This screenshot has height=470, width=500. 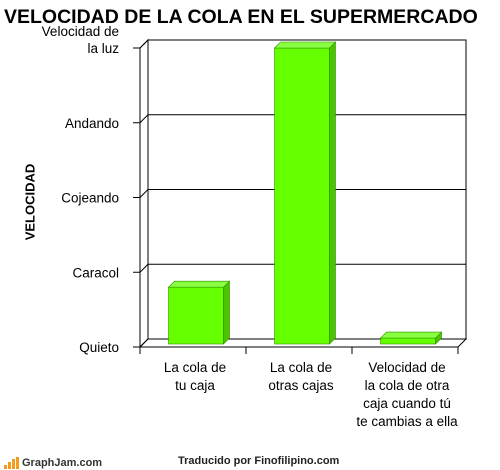 What do you see at coordinates (95, 272) in the screenshot?
I see `y-tick-label: Caracol` at bounding box center [95, 272].